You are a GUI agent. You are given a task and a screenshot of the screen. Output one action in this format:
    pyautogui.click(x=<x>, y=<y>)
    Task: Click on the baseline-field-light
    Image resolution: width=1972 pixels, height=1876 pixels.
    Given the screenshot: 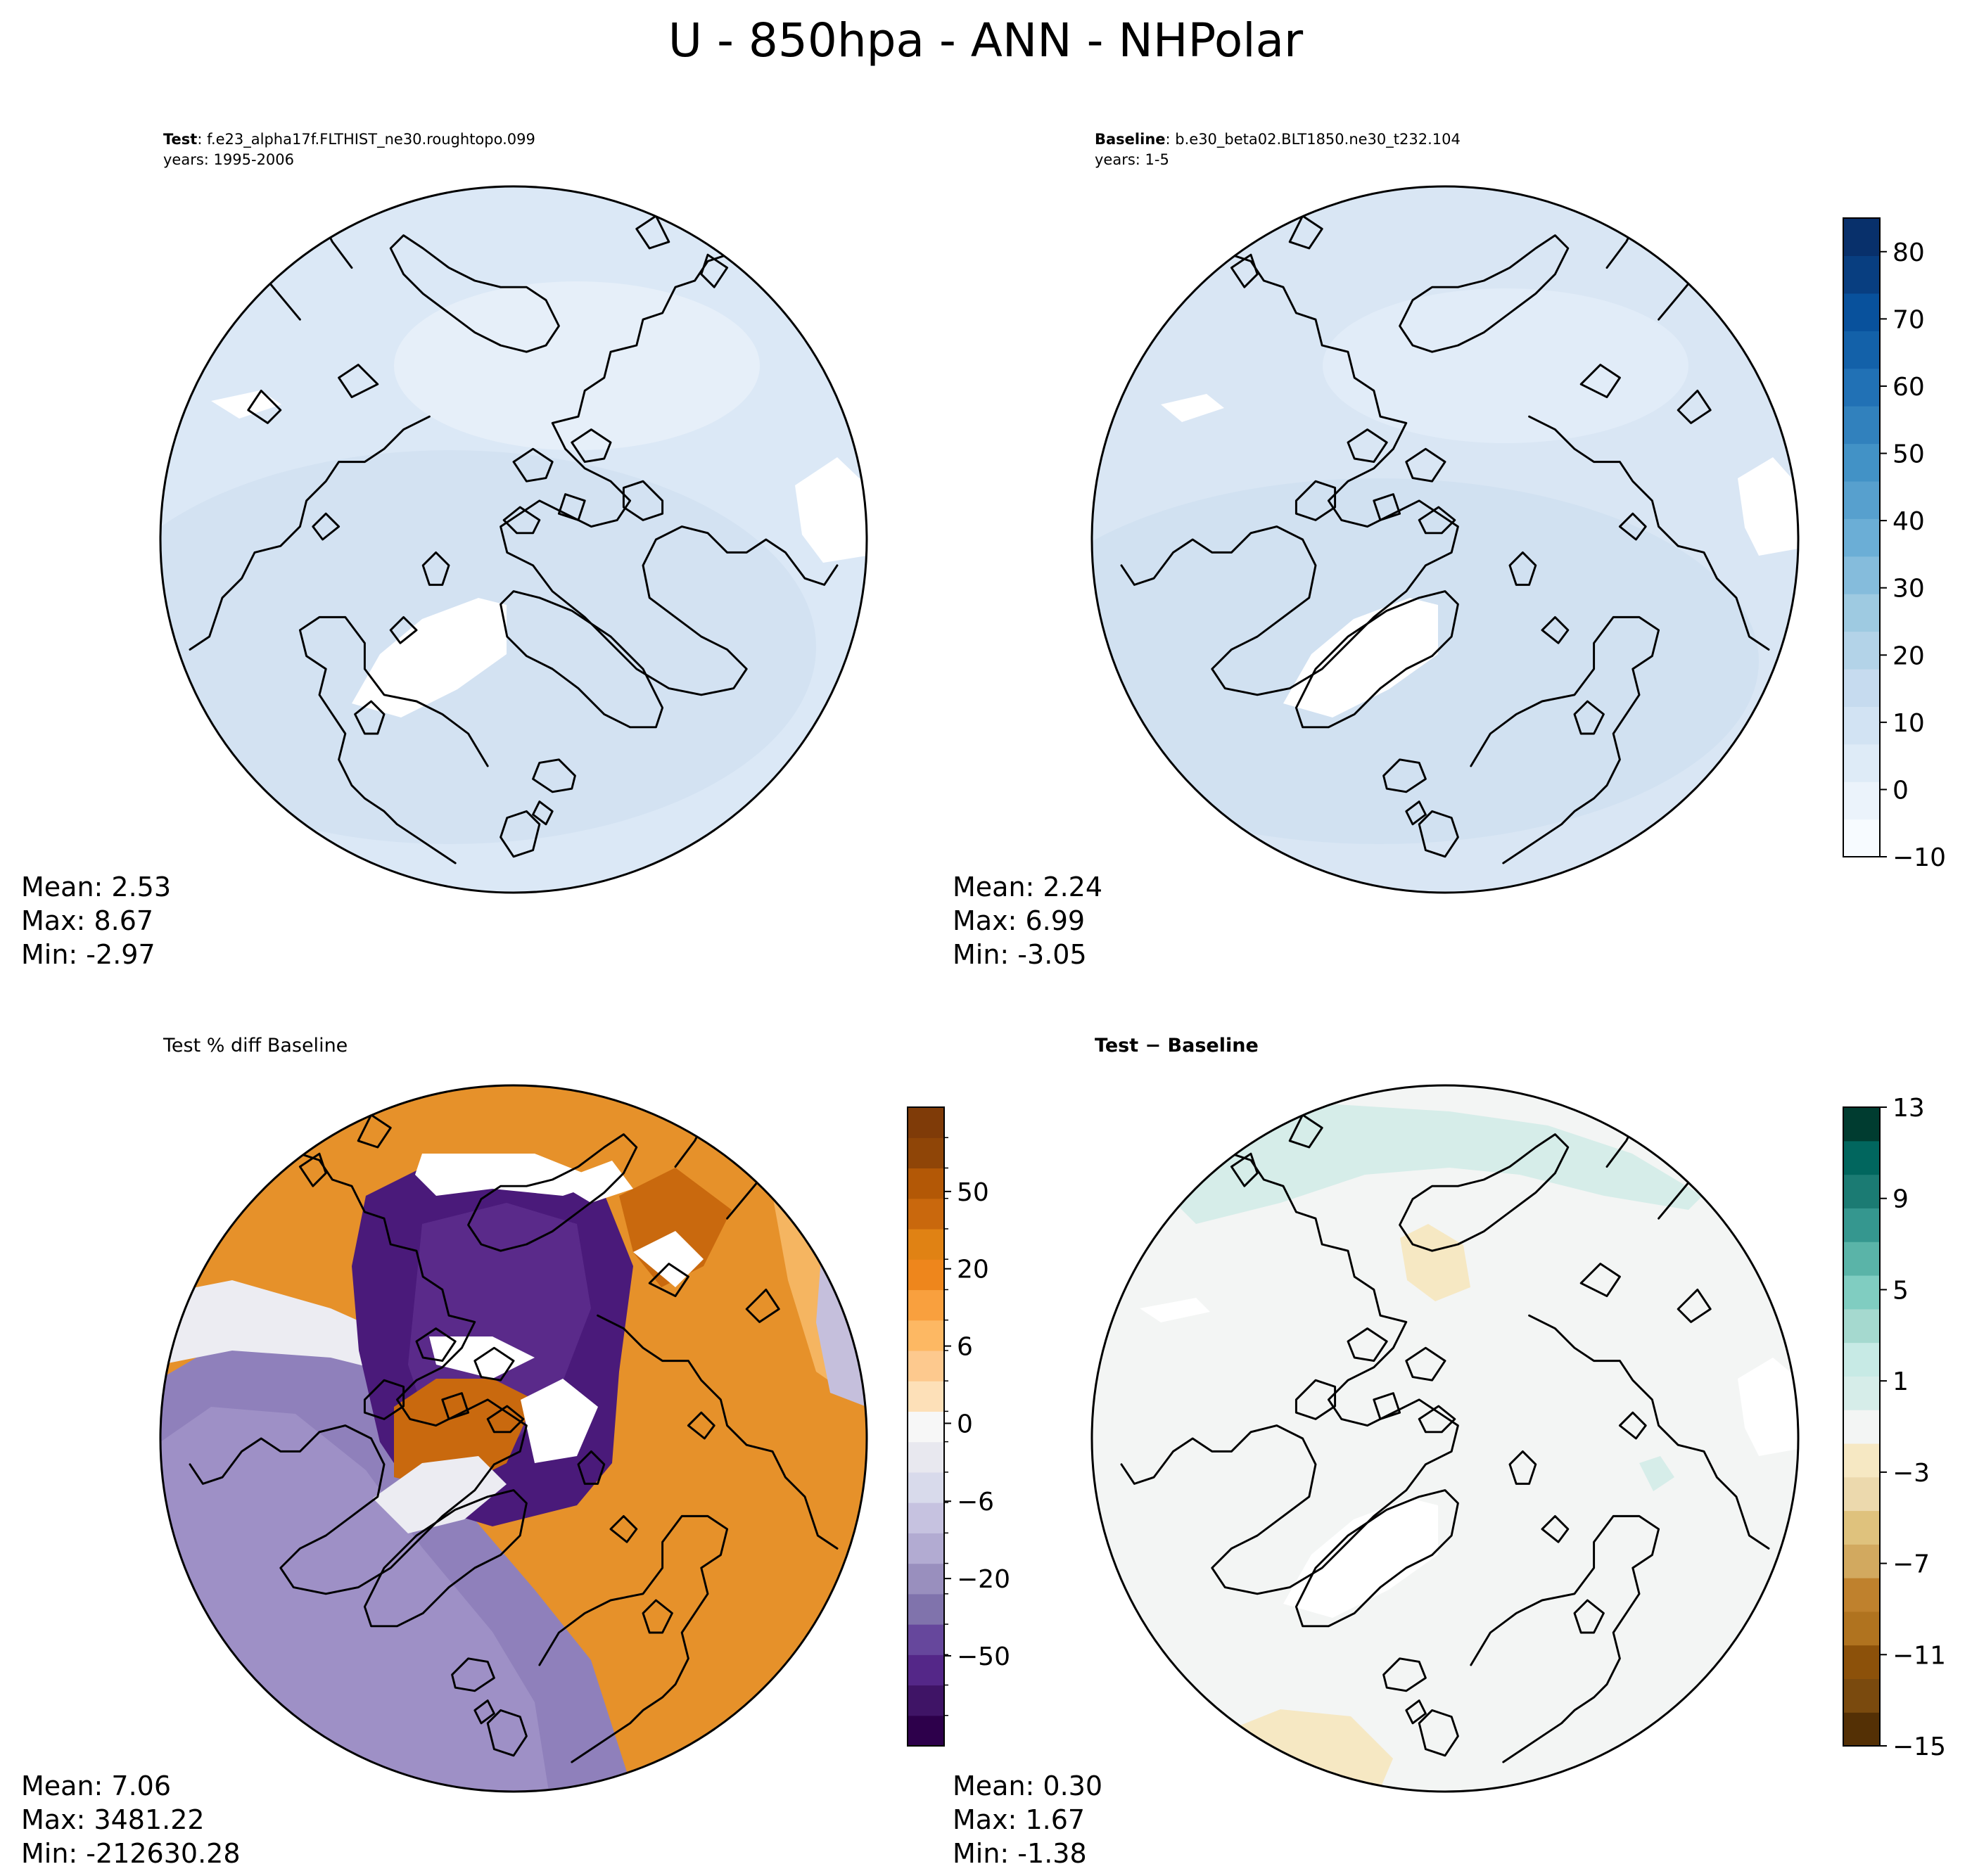 What is the action you would take?
    pyautogui.click(x=1506, y=365)
    